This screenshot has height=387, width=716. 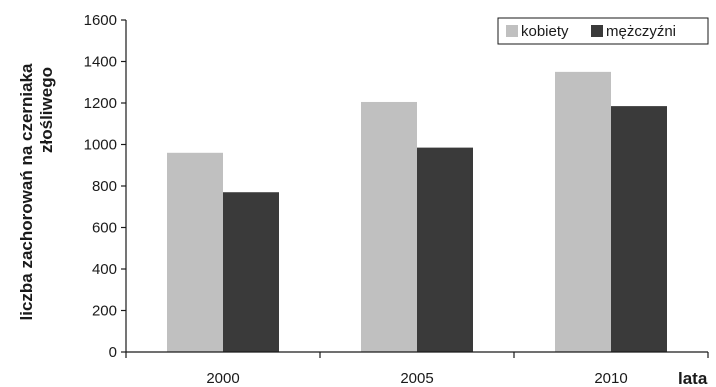 I want to click on legend: kobiety mężczyźni, so click(x=603, y=31).